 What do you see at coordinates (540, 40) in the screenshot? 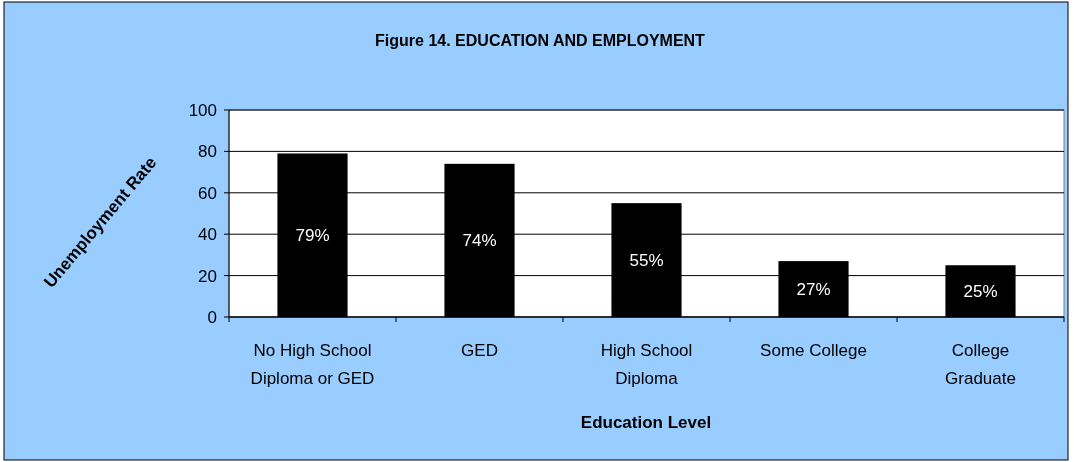
I see `chart-title: Figure 14. EDUCATION AND EMPLOYMENT` at bounding box center [540, 40].